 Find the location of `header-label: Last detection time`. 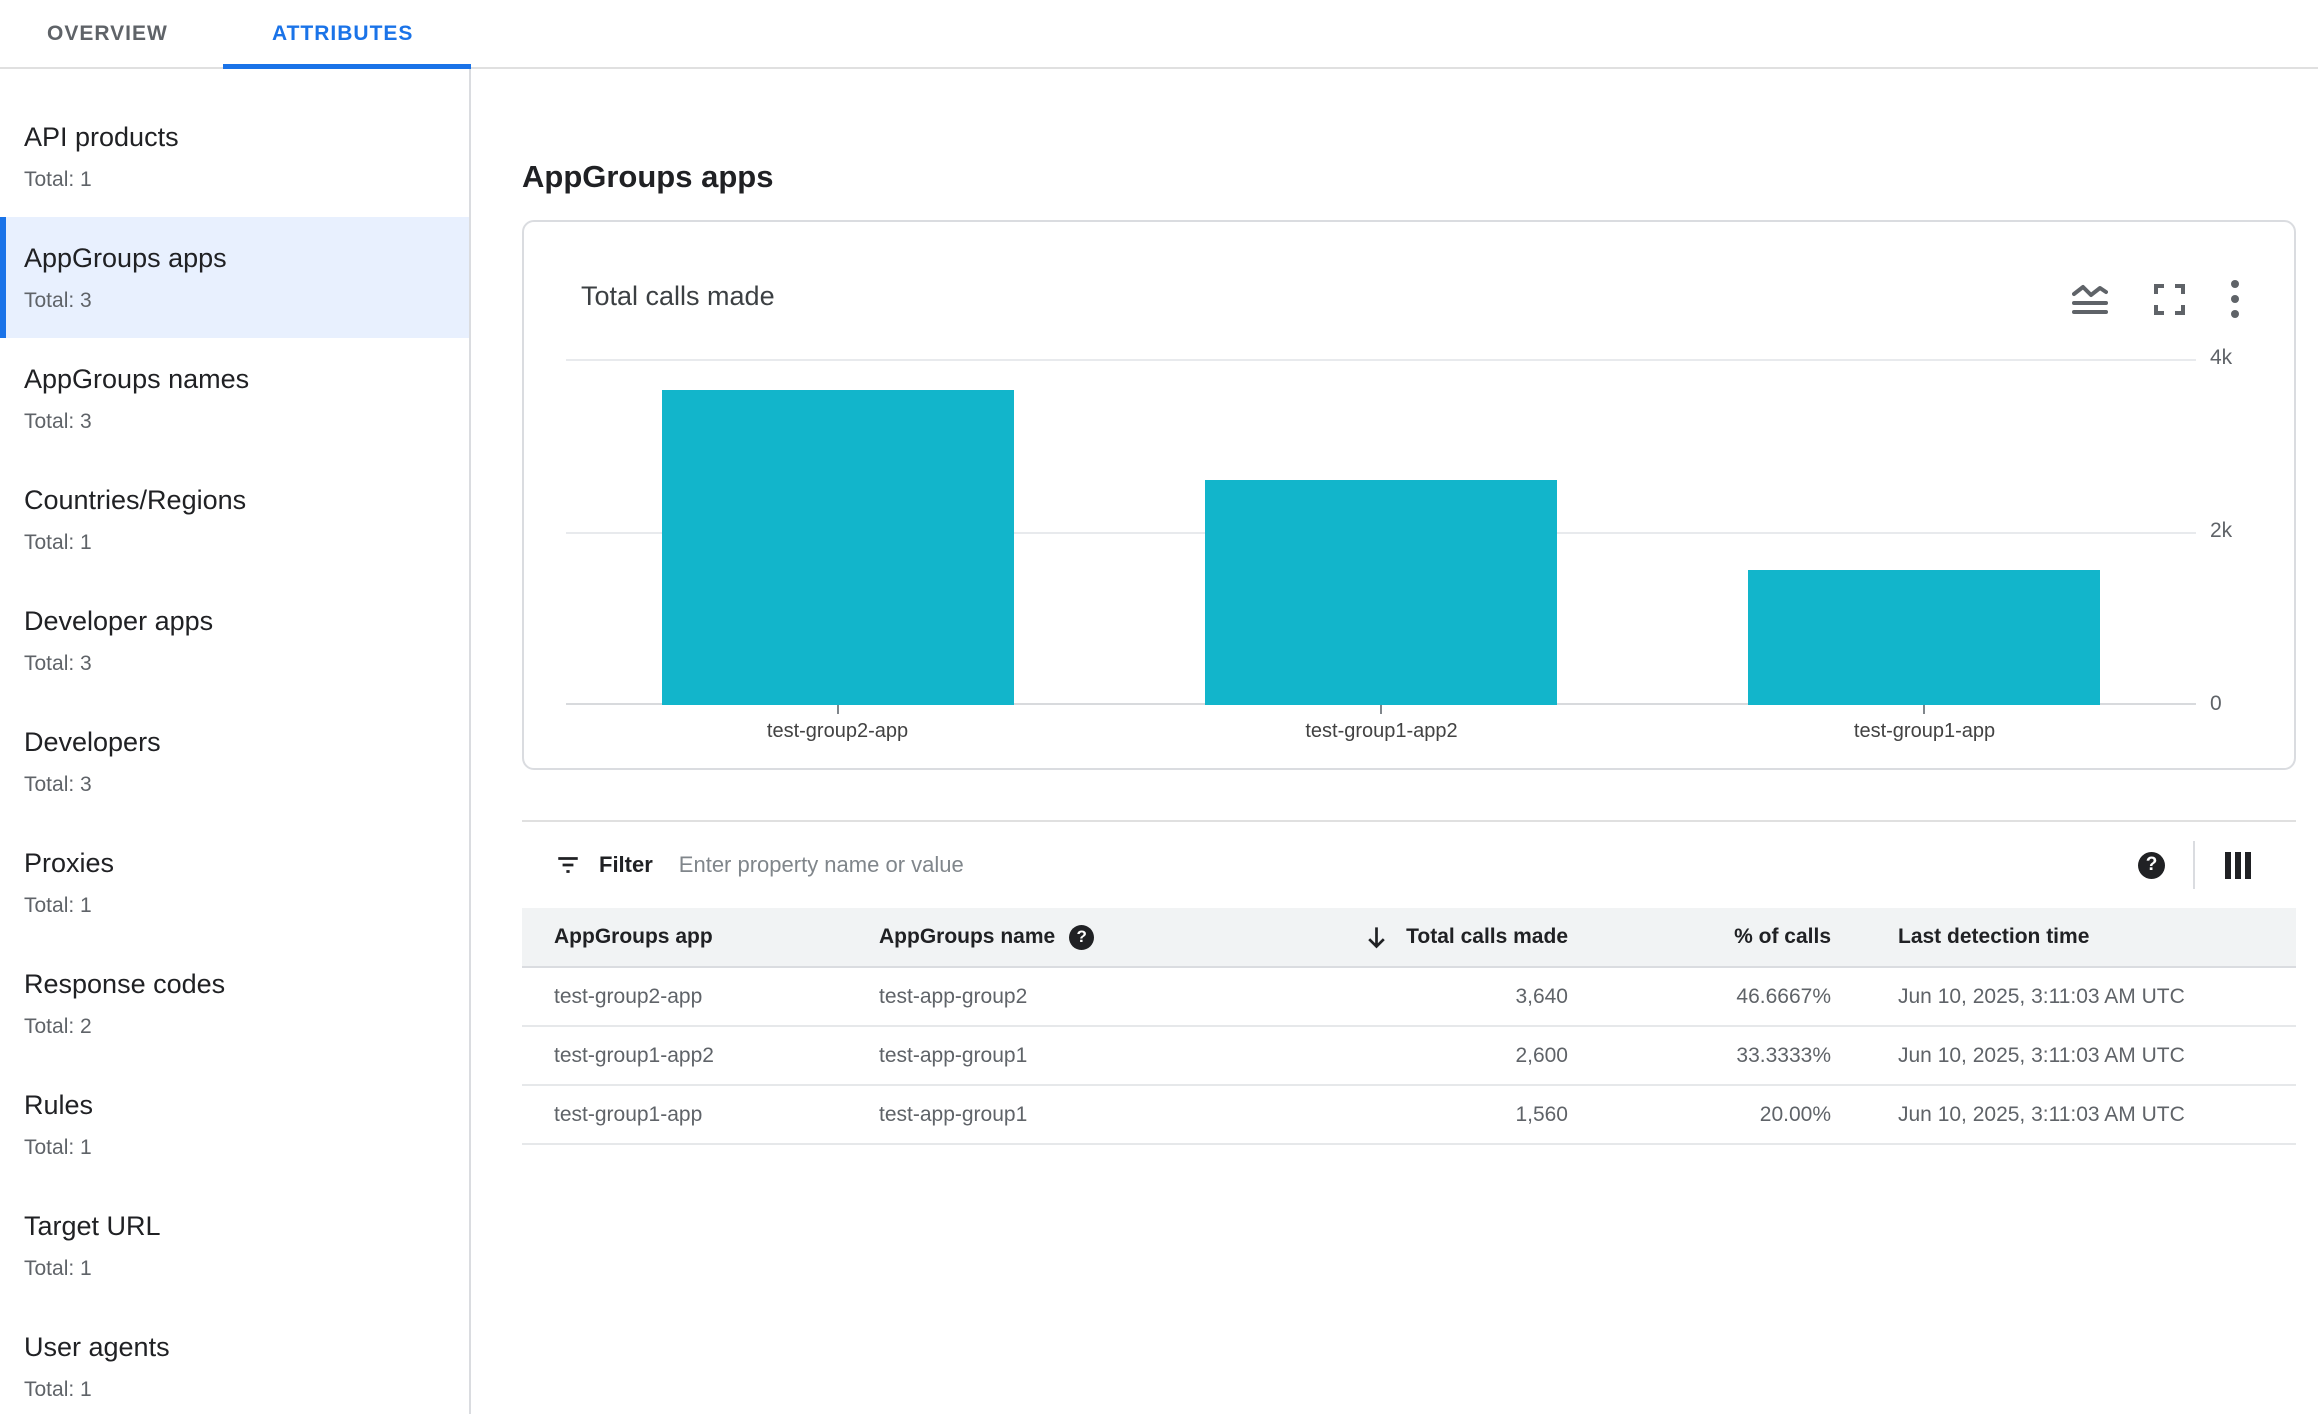

header-label: Last detection time is located at coordinates (1994, 936).